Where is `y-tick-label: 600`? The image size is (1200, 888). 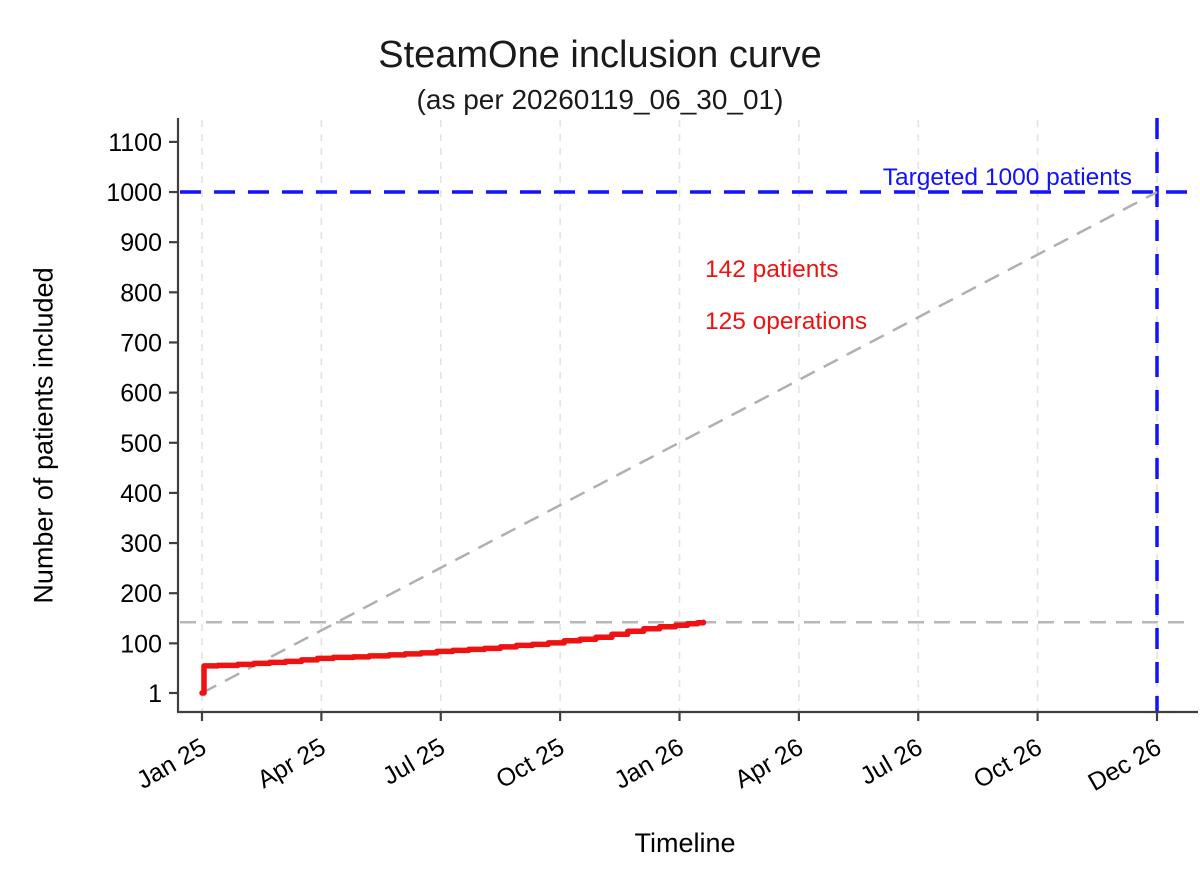 y-tick-label: 600 is located at coordinates (141, 394).